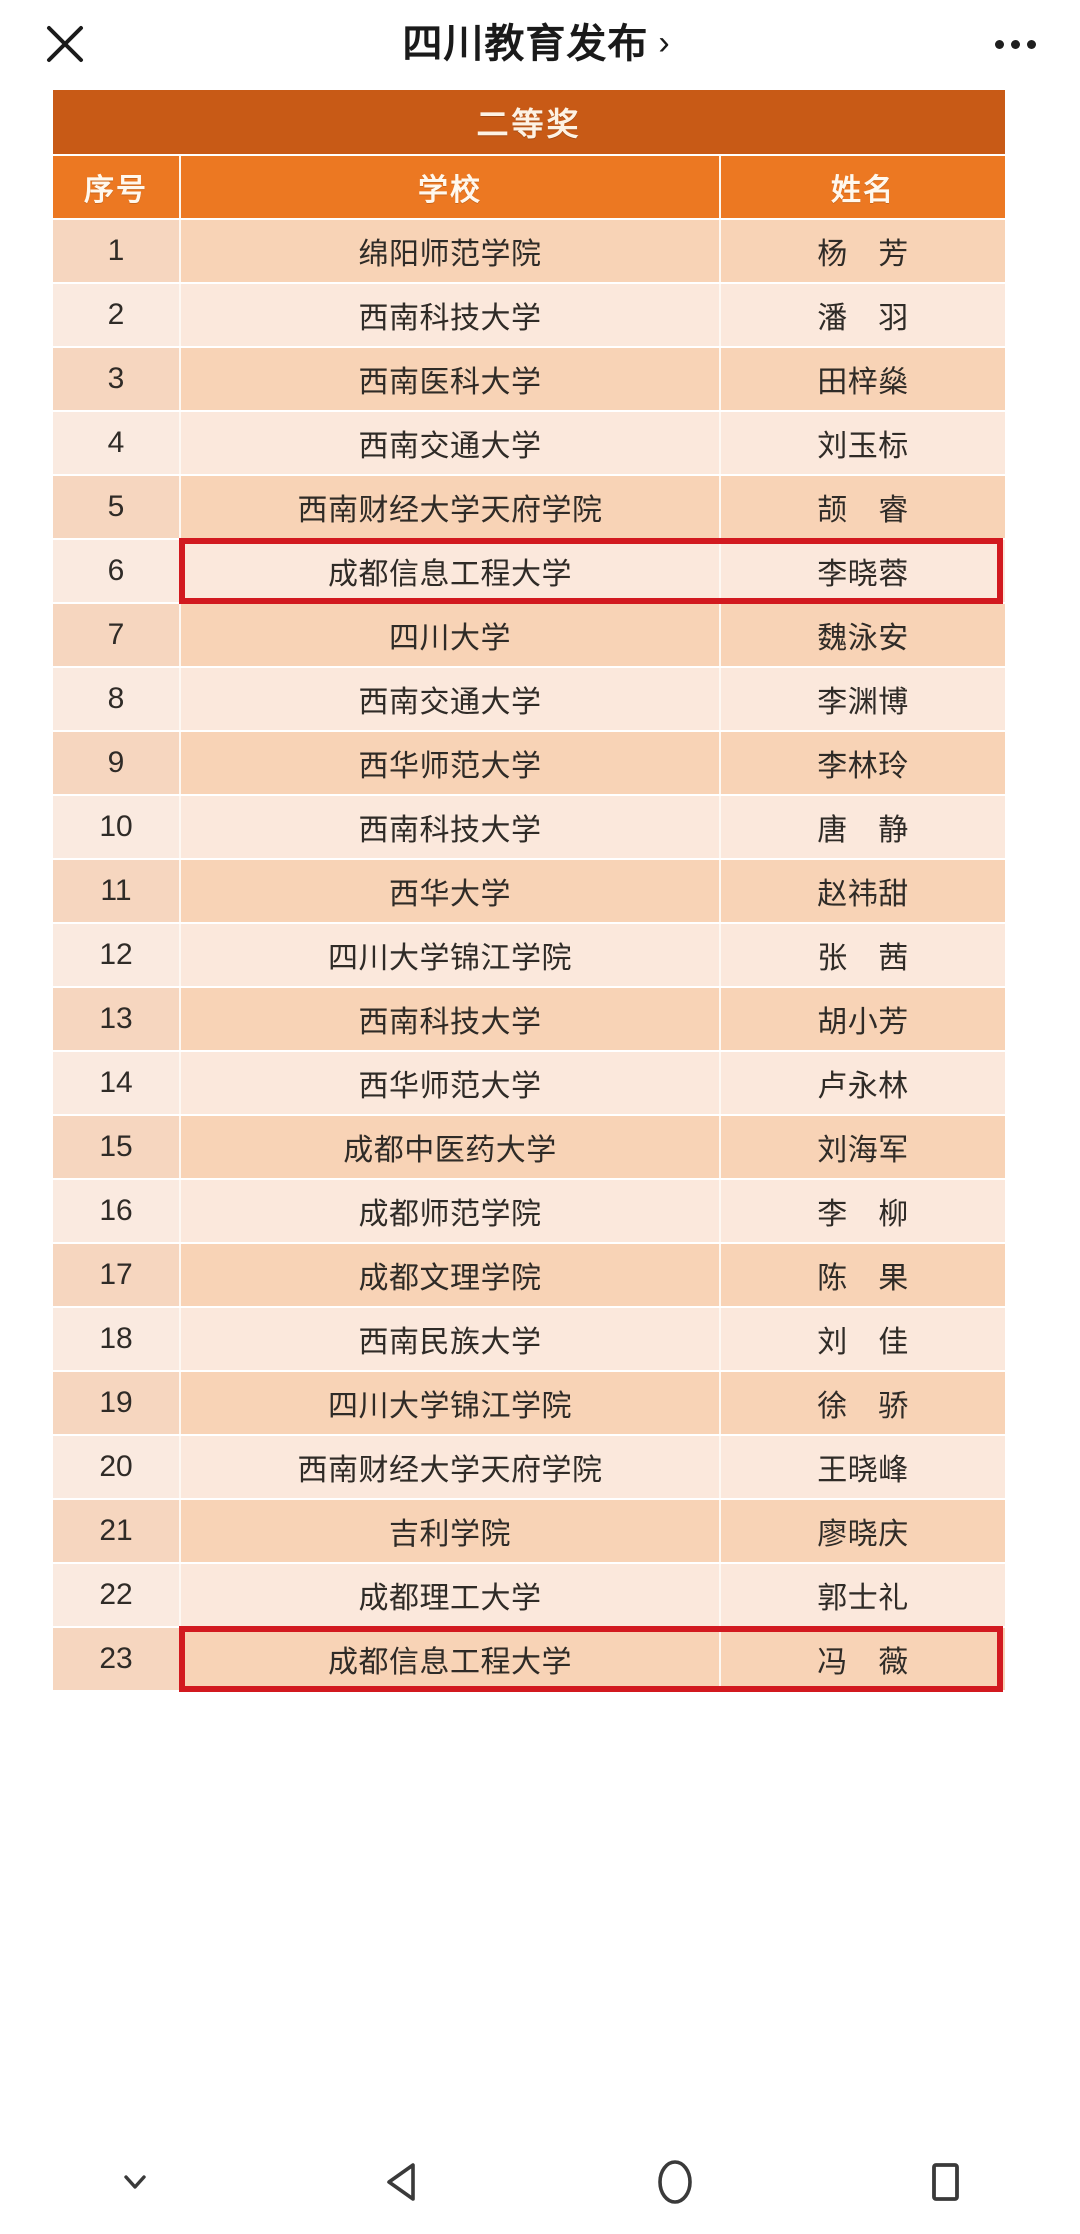 Image resolution: width=1080 pixels, height=2234 pixels. I want to click on recents-square-icon, so click(945, 2182).